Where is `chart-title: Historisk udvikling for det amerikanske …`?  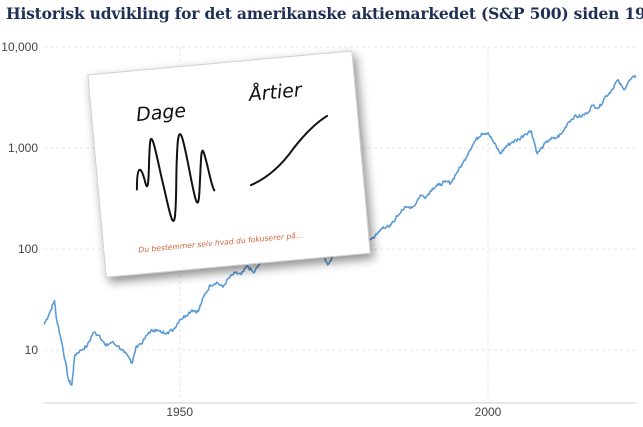
chart-title: Historisk udvikling for det amerikanske … is located at coordinates (324, 13).